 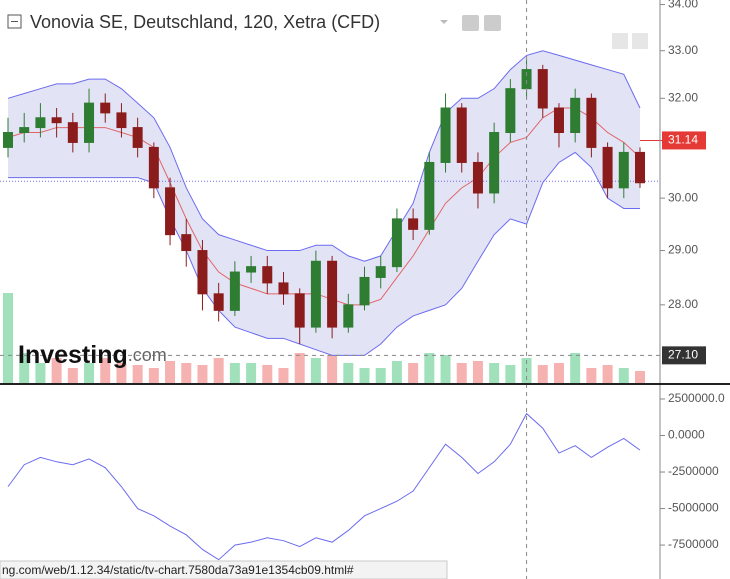 I want to click on y-tick-label: -5000000, so click(x=693, y=508).